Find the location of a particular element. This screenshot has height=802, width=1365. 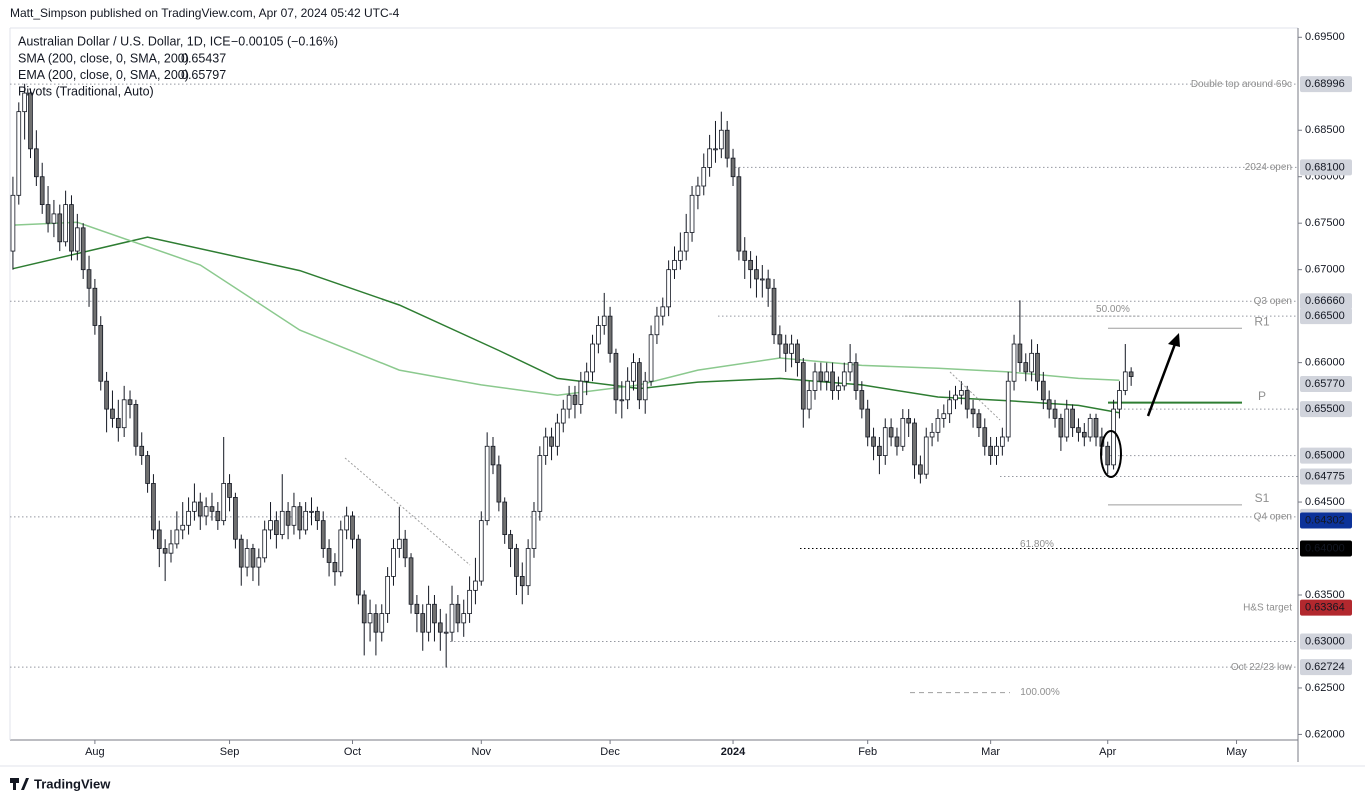

legend-value: 0.65437 is located at coordinates (203, 58).